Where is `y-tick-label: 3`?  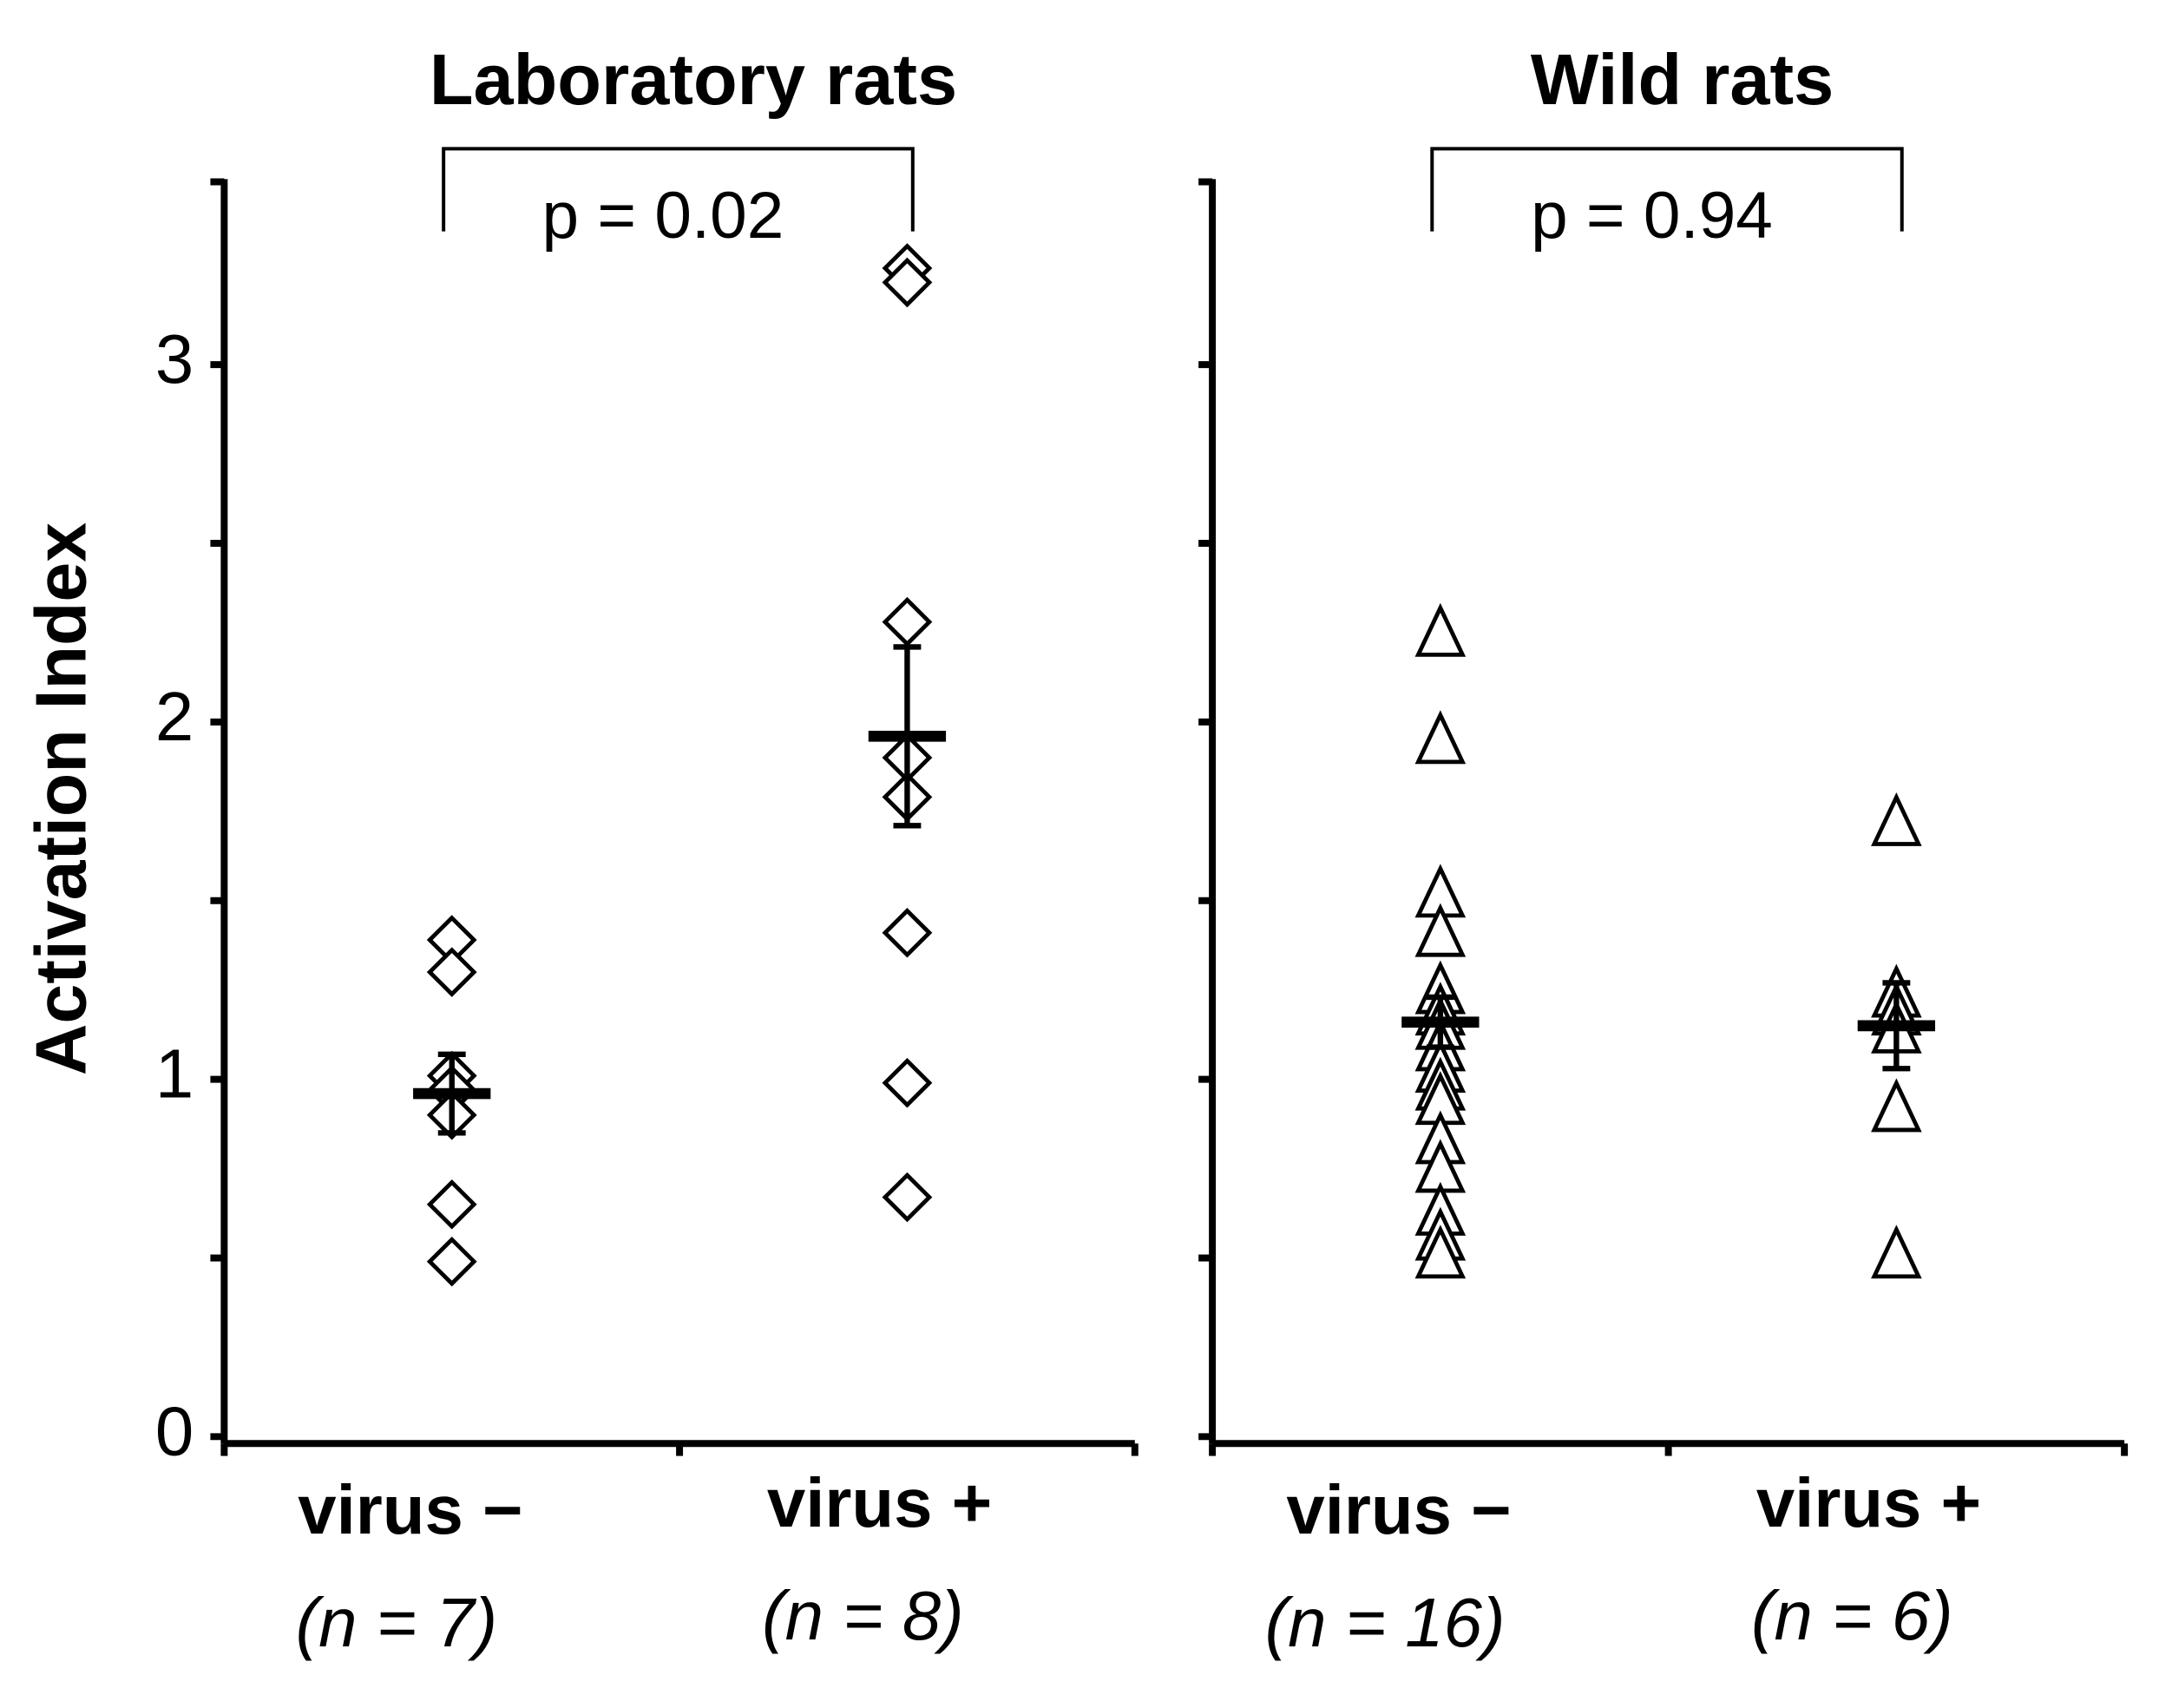
y-tick-label: 3 is located at coordinates (175, 358).